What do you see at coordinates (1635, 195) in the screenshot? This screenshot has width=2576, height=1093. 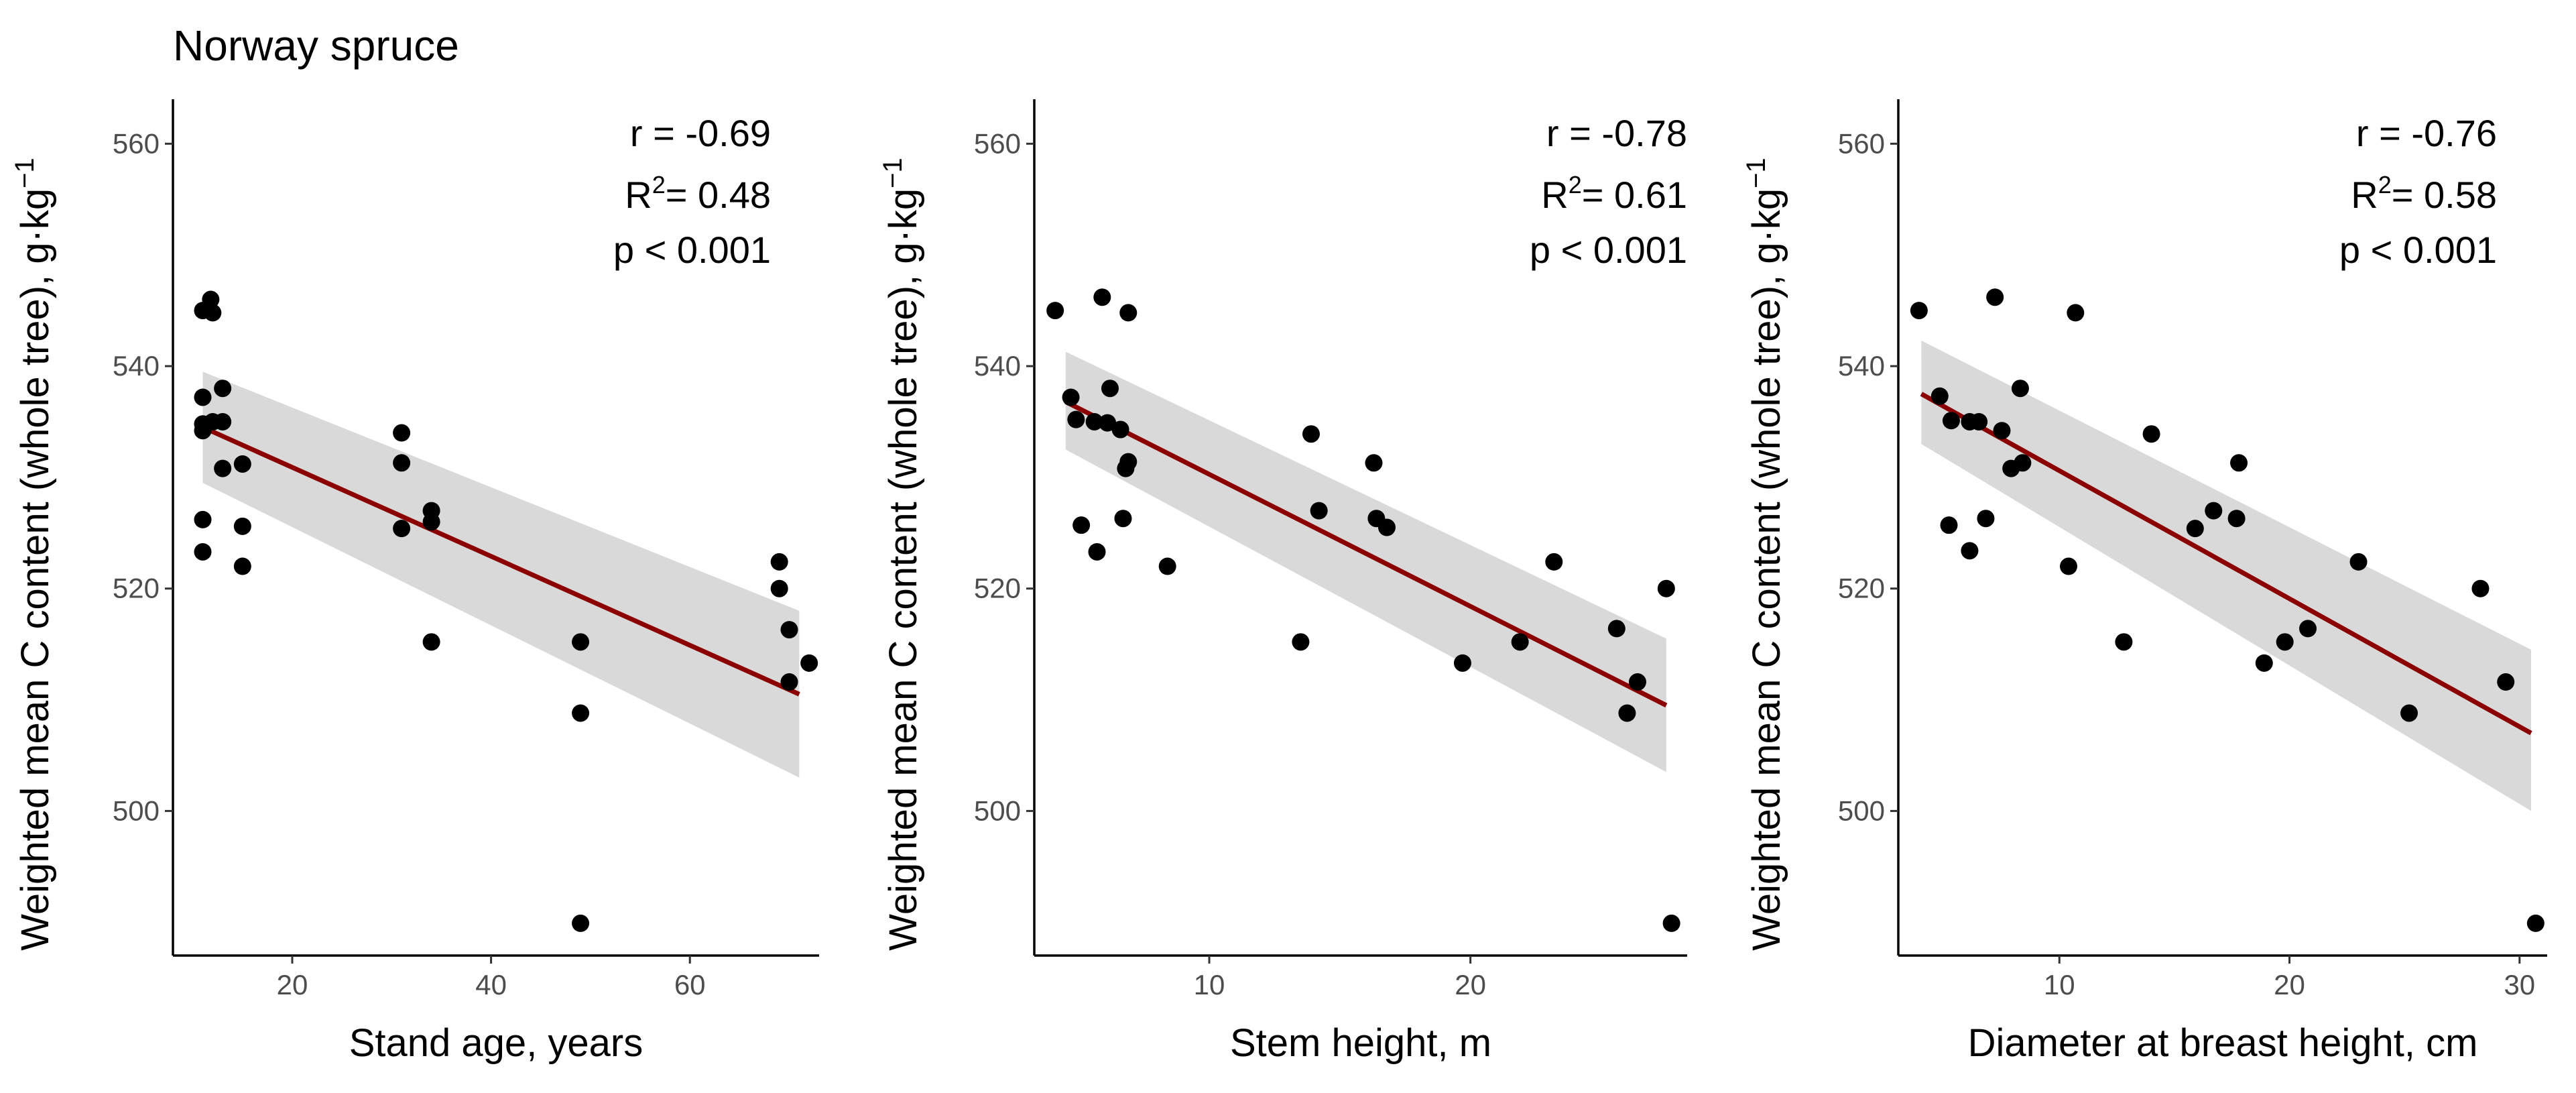 I see `stat-r2-value: = 0.61` at bounding box center [1635, 195].